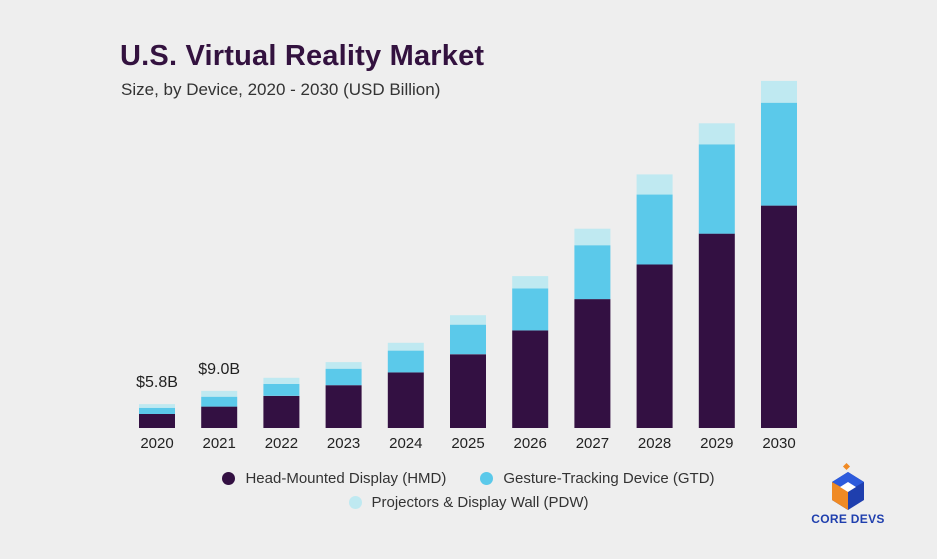  Describe the element at coordinates (405, 346) in the screenshot. I see `bar-segment-pdw-2024` at that location.